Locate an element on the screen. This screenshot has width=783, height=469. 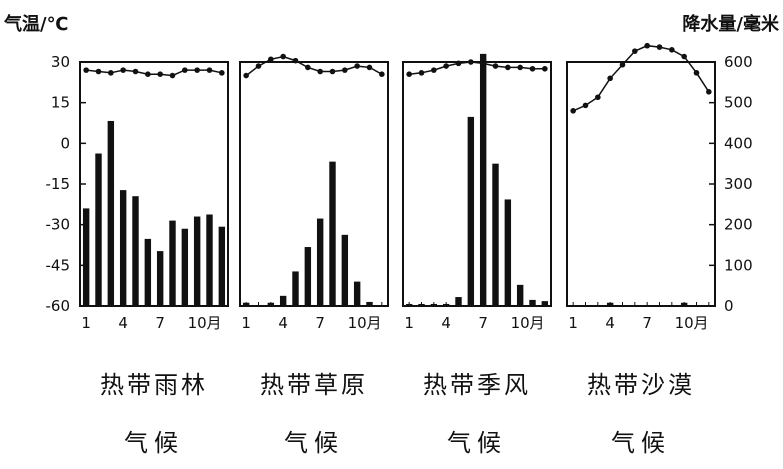
right-tick-label: 500 is located at coordinates (738, 103).